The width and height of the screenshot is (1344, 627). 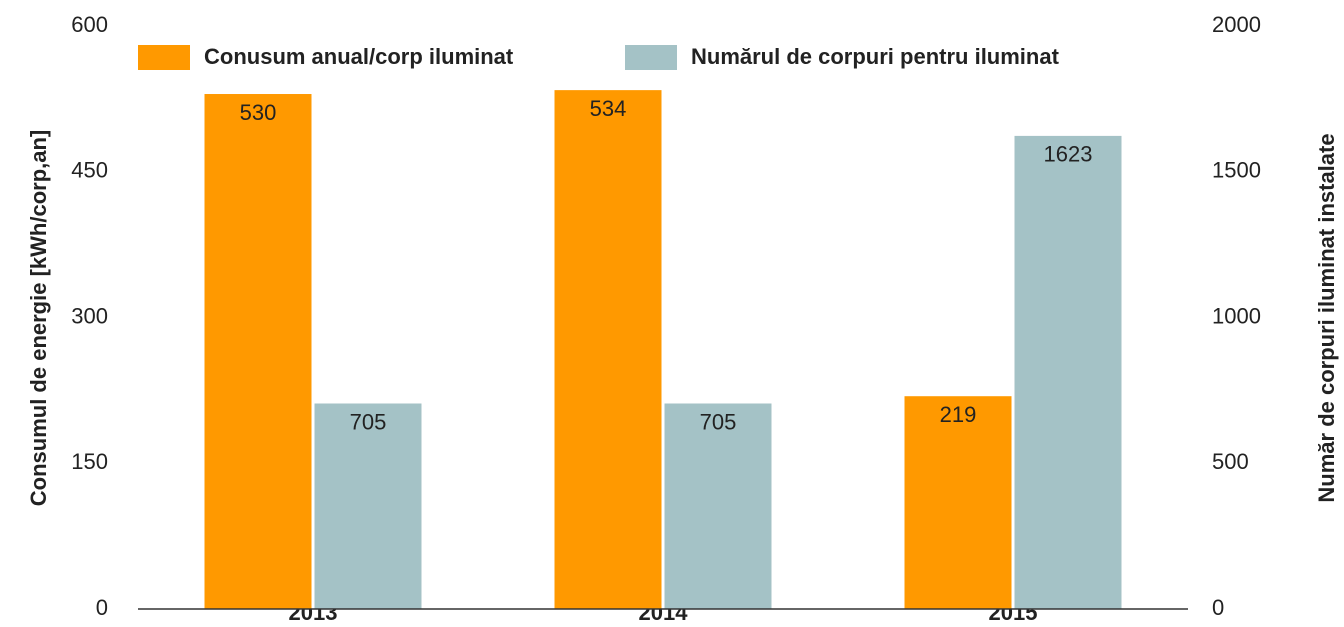 I want to click on y2-axis-title: Număr de corpuri iluminat instalate, so click(x=1326, y=317).